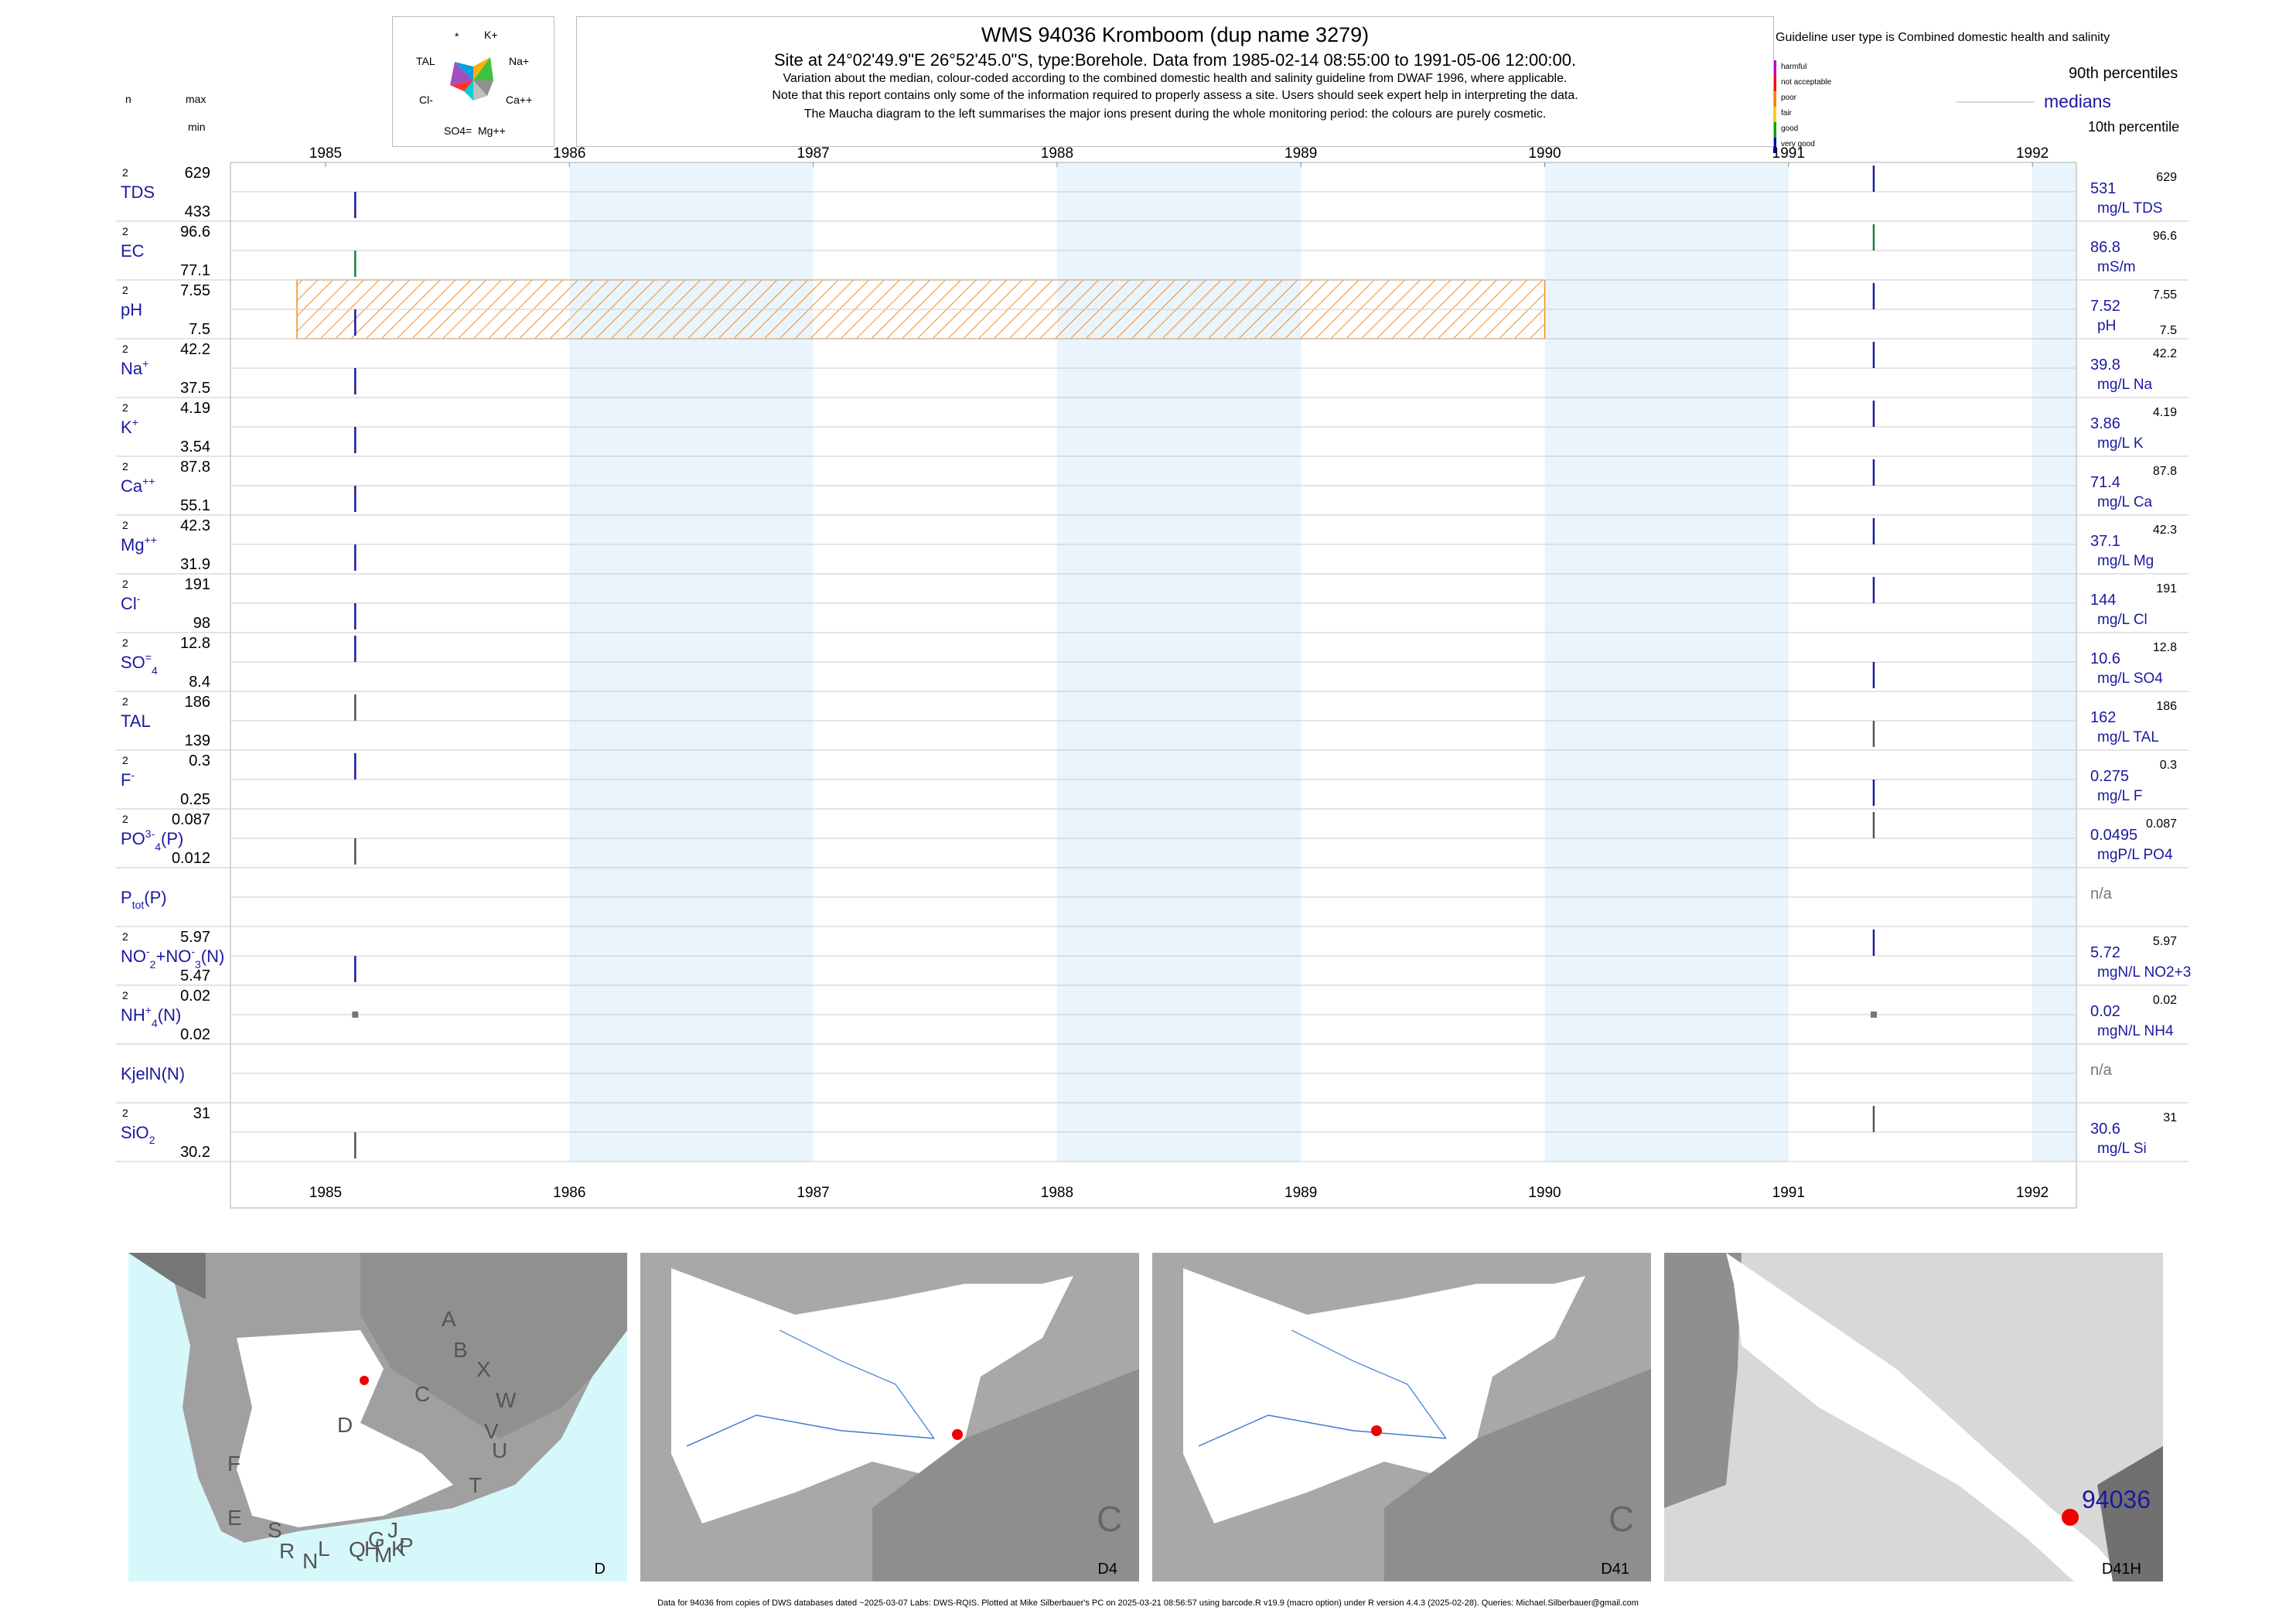 The width and height of the screenshot is (2296, 1624). What do you see at coordinates (2077, 101) in the screenshot?
I see `median-legend: medians` at bounding box center [2077, 101].